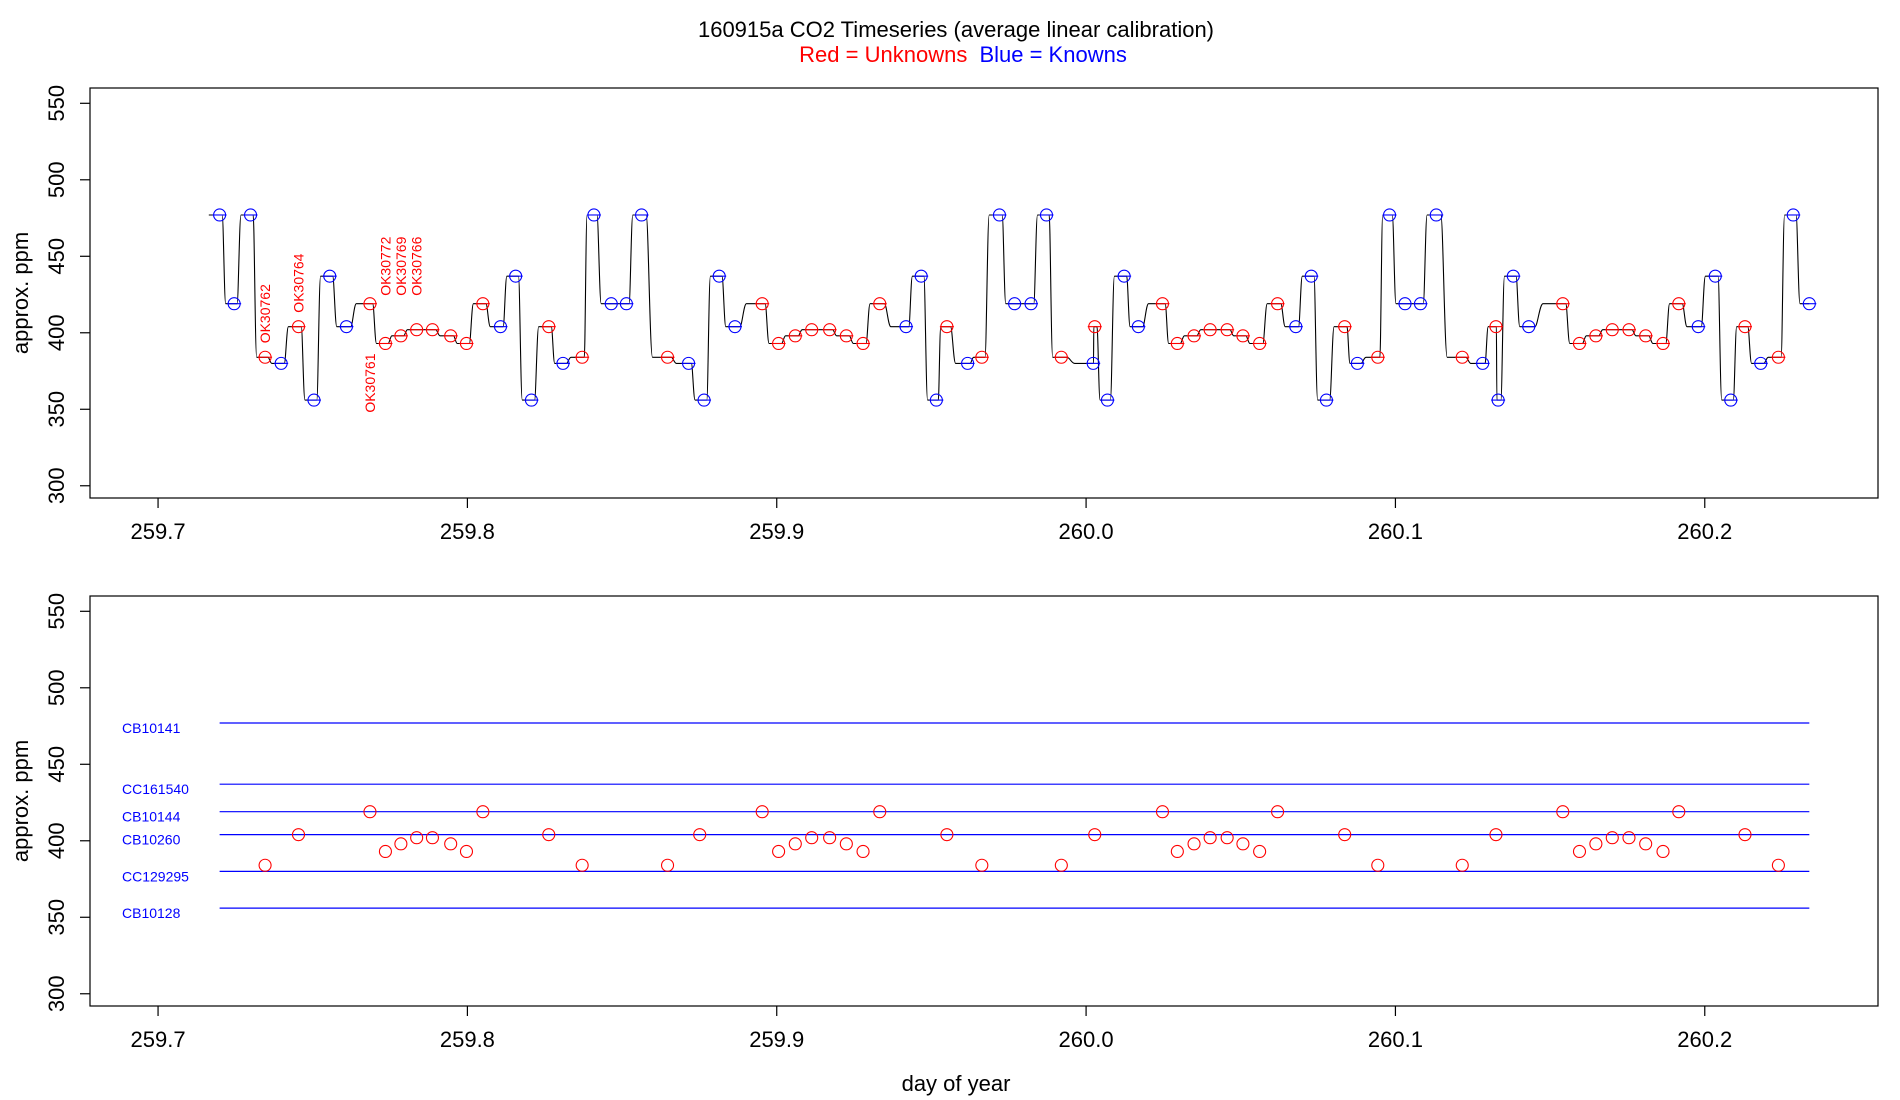  Describe the element at coordinates (20, 801) in the screenshot. I see `bottom-y-axis-label: approx. ppm` at that location.